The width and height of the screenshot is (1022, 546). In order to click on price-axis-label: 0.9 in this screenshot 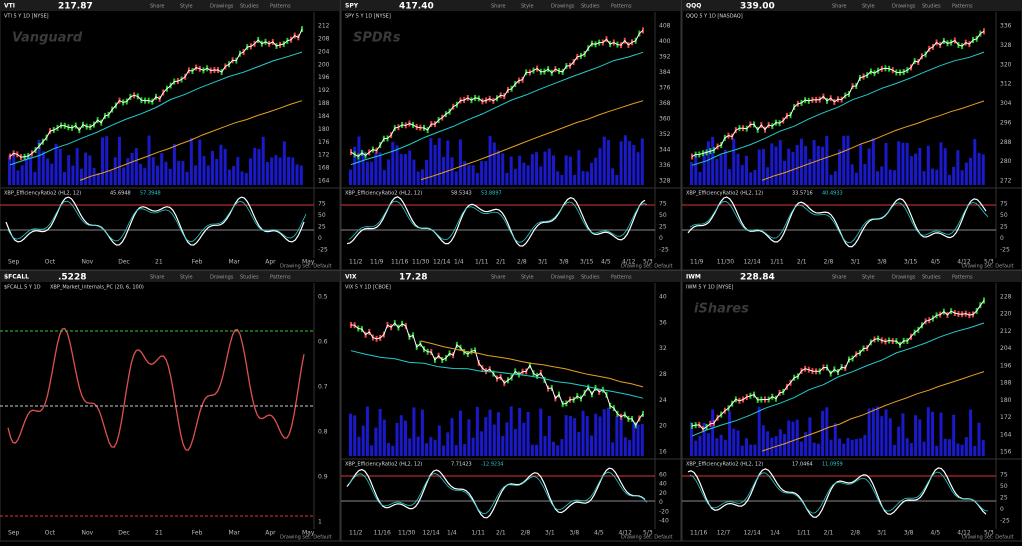, I will do `click(323, 477)`.